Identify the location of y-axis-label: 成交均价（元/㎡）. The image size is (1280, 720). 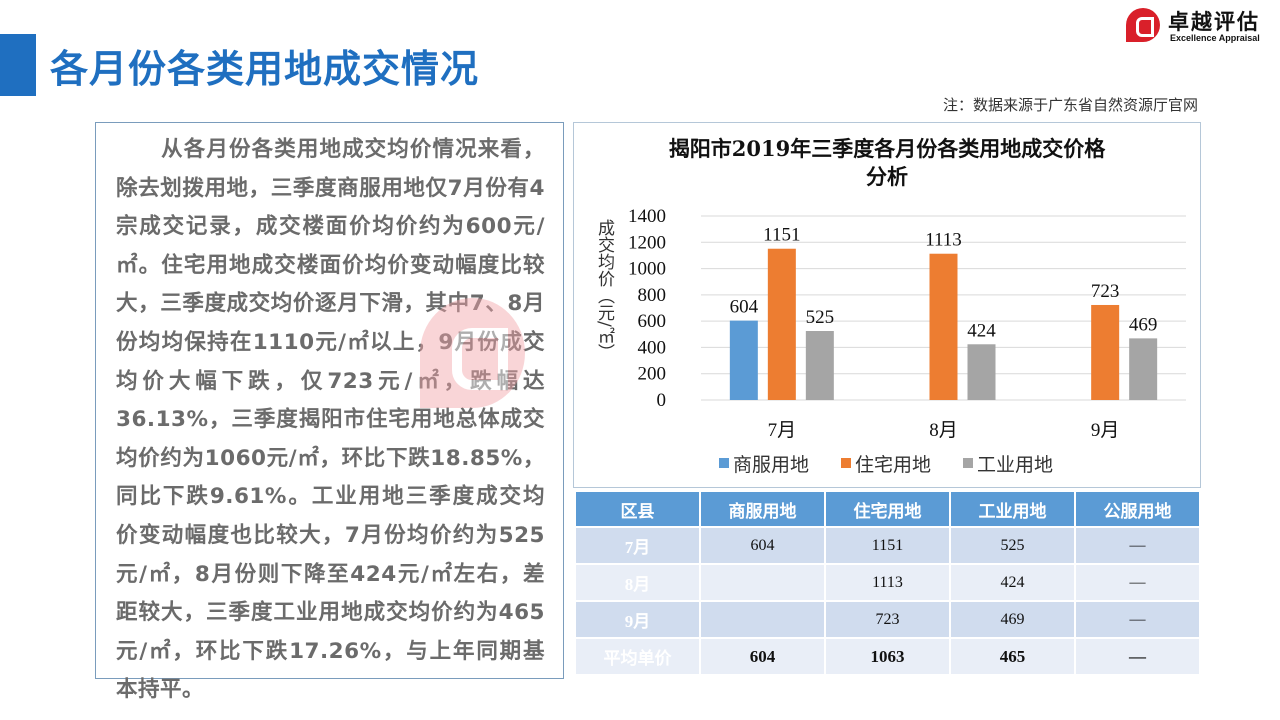
(604, 290).